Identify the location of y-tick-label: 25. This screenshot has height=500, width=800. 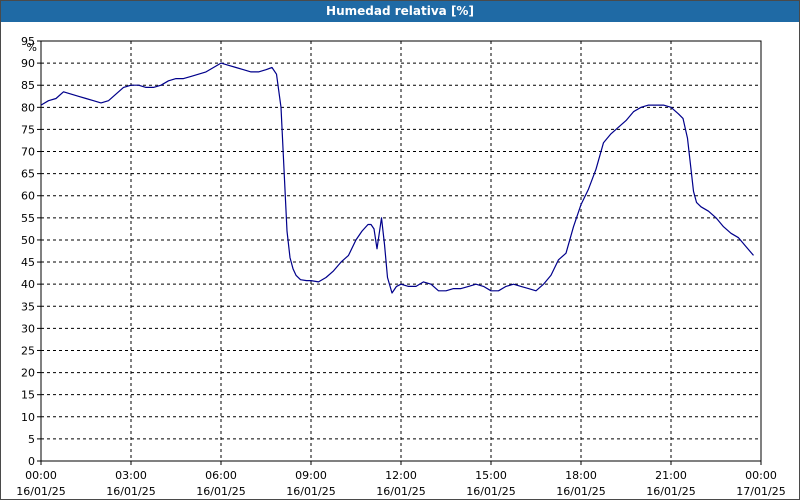
(28, 350).